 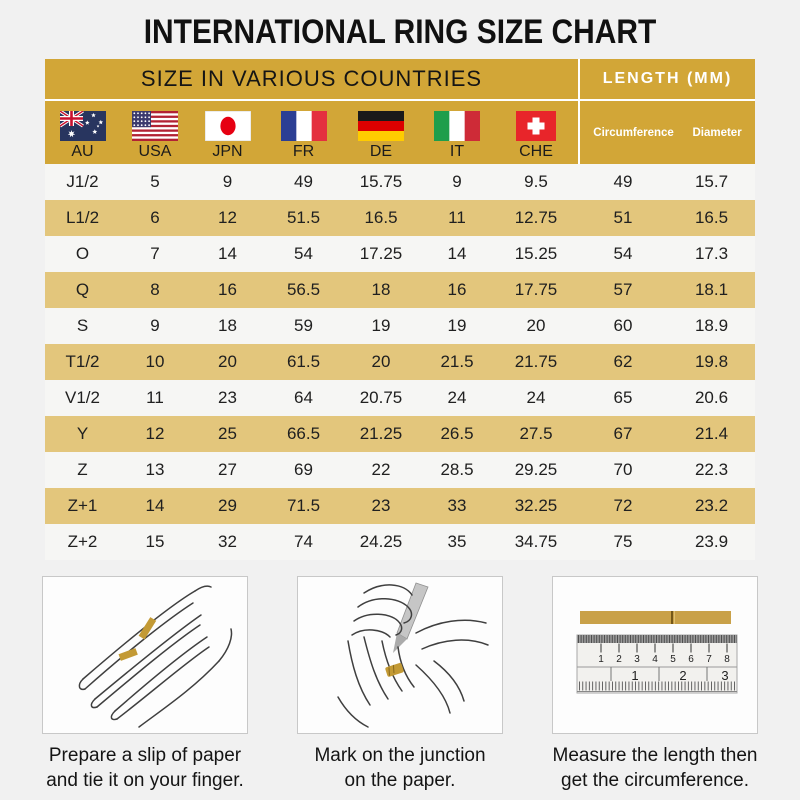 I want to click on table-cell: 23.9, so click(x=711, y=541).